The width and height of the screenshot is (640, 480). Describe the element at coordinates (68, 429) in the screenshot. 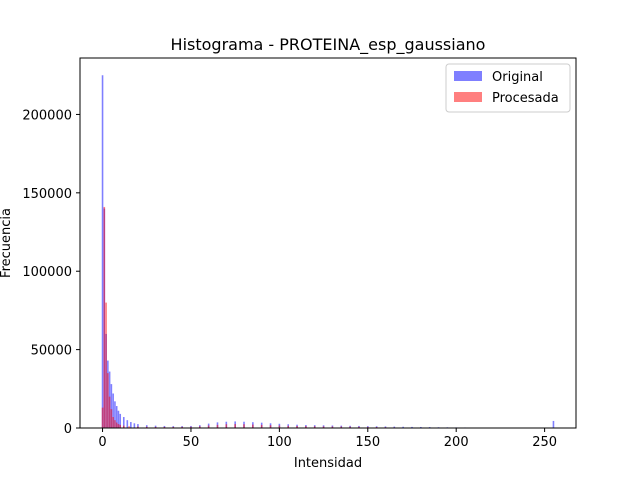

I see `y-tick-label: 0` at that location.